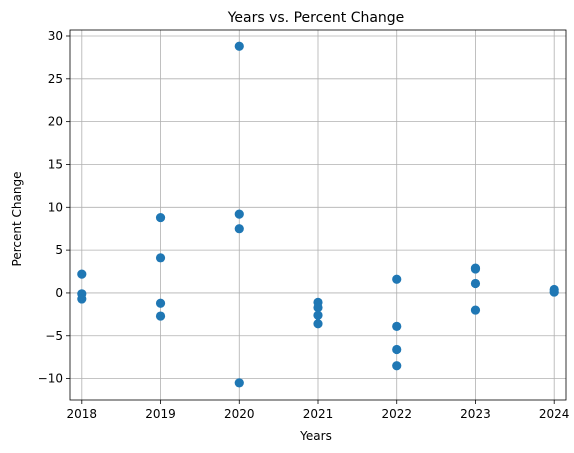 Image resolution: width=574 pixels, height=453 pixels. What do you see at coordinates (239, 414) in the screenshot?
I see `x-tick-label: 2020` at bounding box center [239, 414].